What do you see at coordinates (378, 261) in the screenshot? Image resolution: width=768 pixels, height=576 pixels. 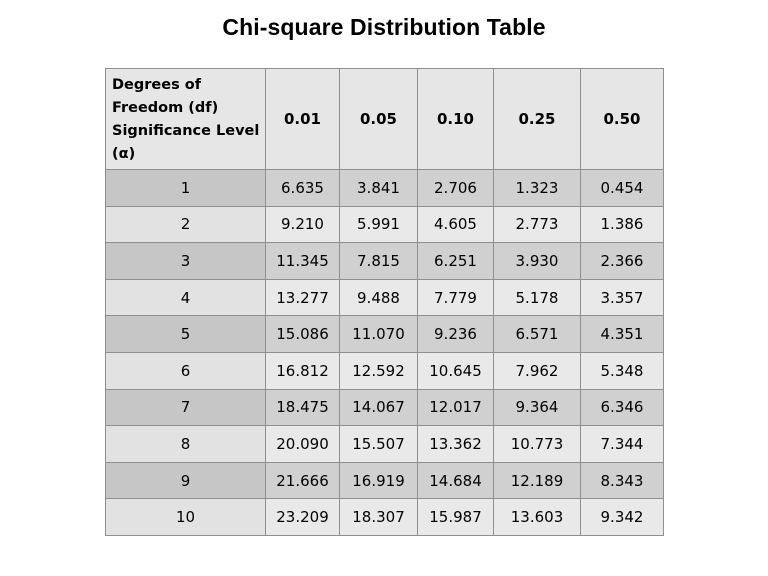 I see `critical-value-cell: 7.815` at bounding box center [378, 261].